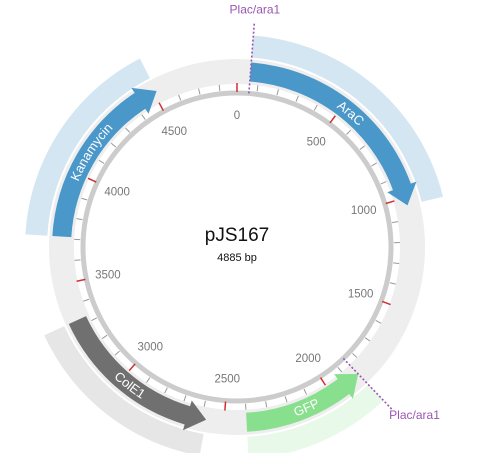  Describe the element at coordinates (364, 211) in the screenshot. I see `tick-label: 1000` at that location.